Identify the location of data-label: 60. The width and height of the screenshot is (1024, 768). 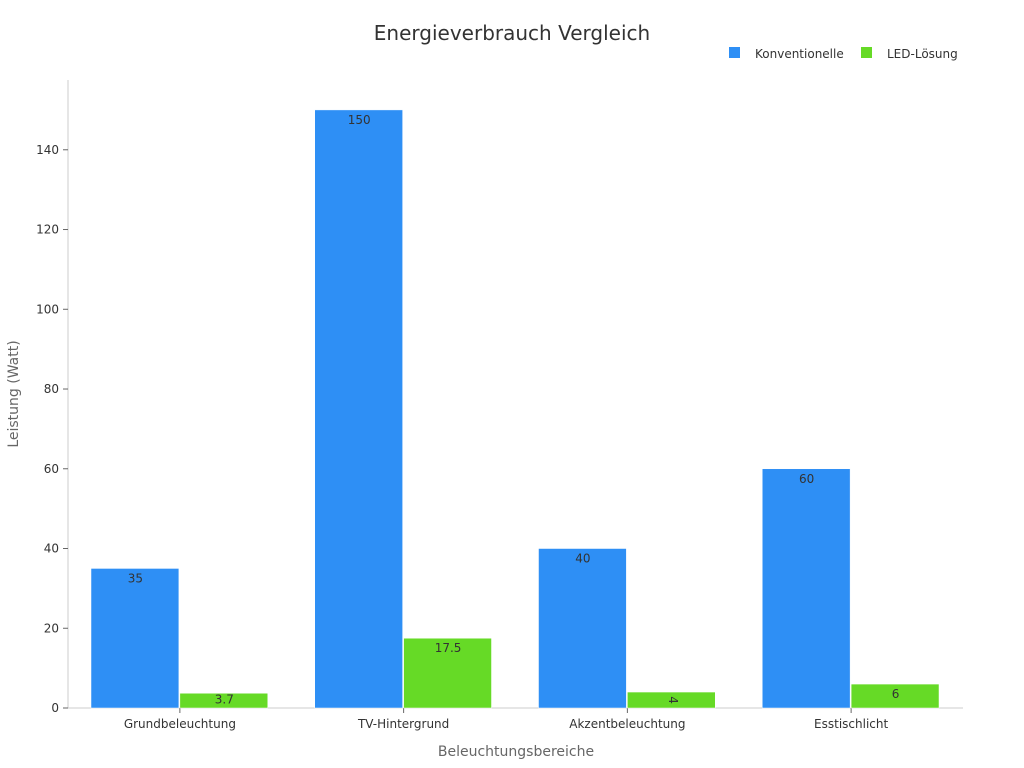
(806, 479).